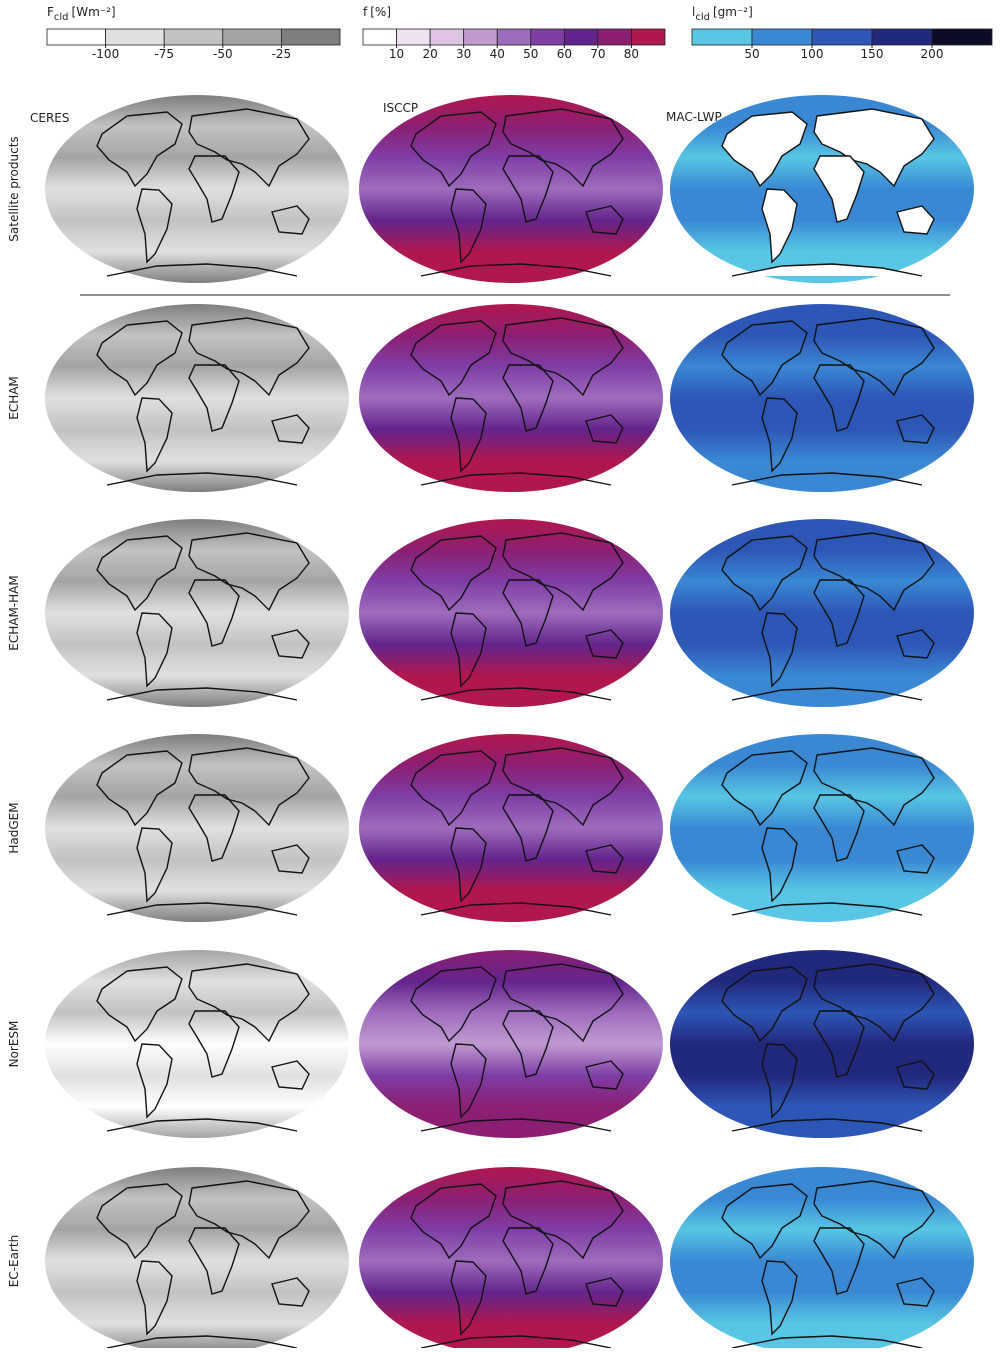 This screenshot has width=1001, height=1352. I want to click on colorbar-tick-label: 30, so click(463, 54).